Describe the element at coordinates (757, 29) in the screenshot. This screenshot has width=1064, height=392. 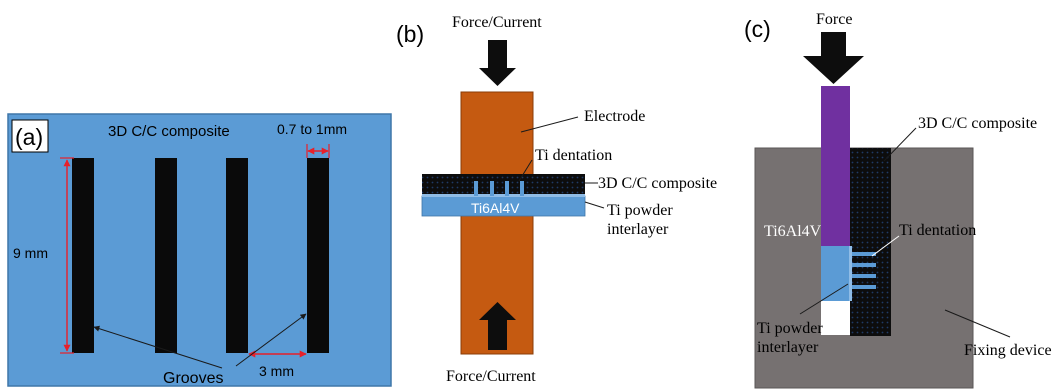
I see `panel-c-label: (c)` at that location.